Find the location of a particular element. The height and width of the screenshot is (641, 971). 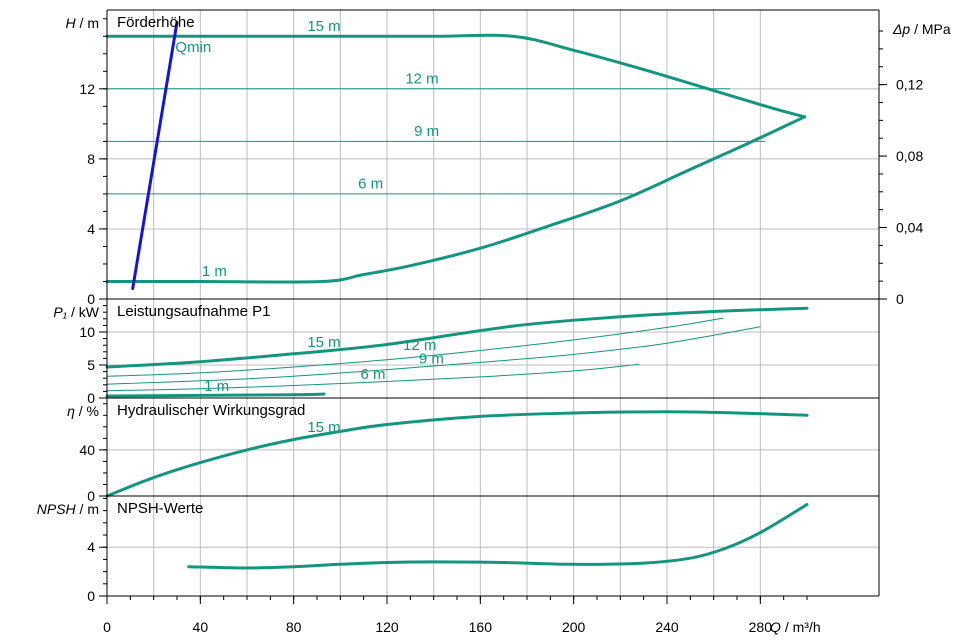

power-curve-label: 15 m is located at coordinates (323, 342).